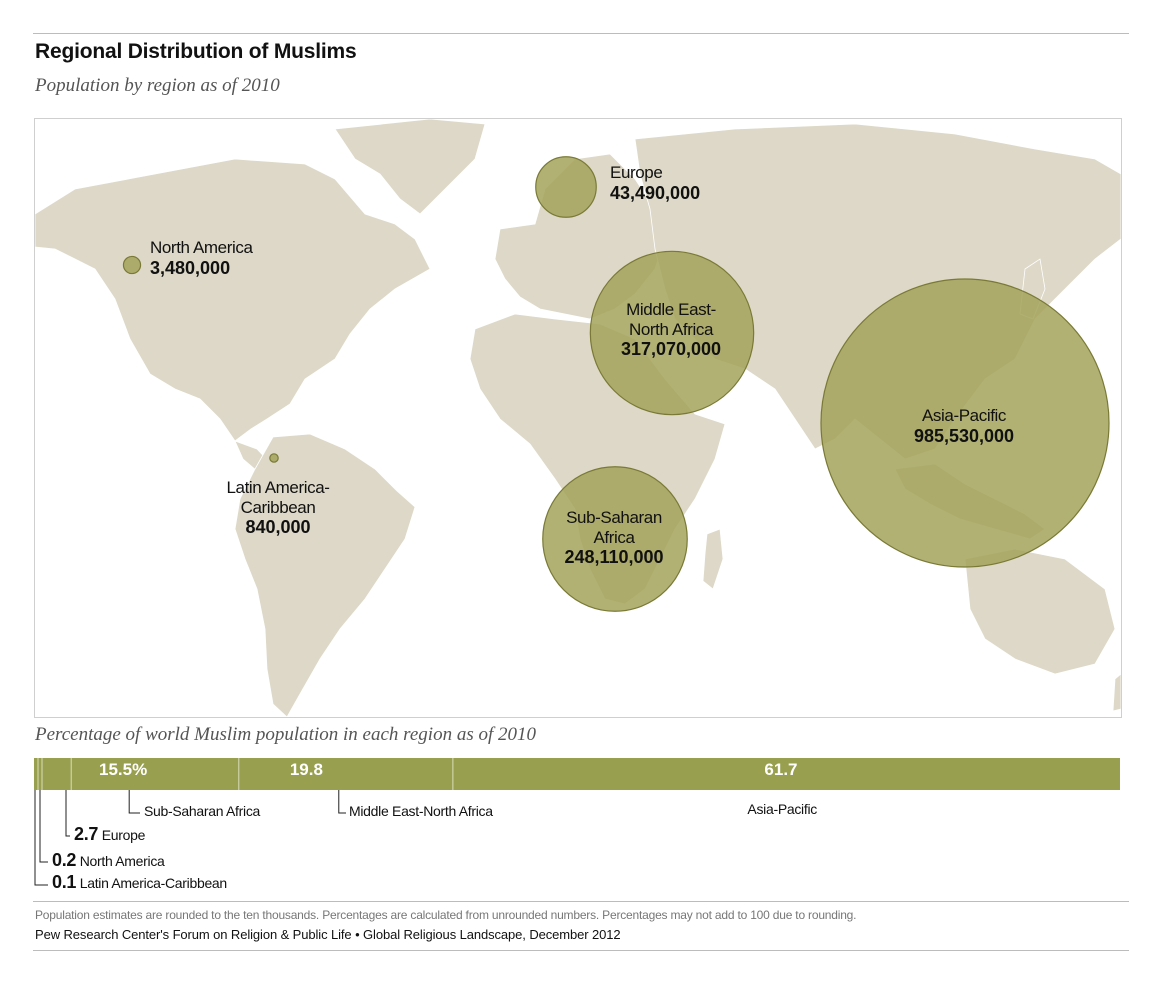  I want to click on bar-label-sub-saharan-africa: Sub-Saharan Africa, so click(202, 811).